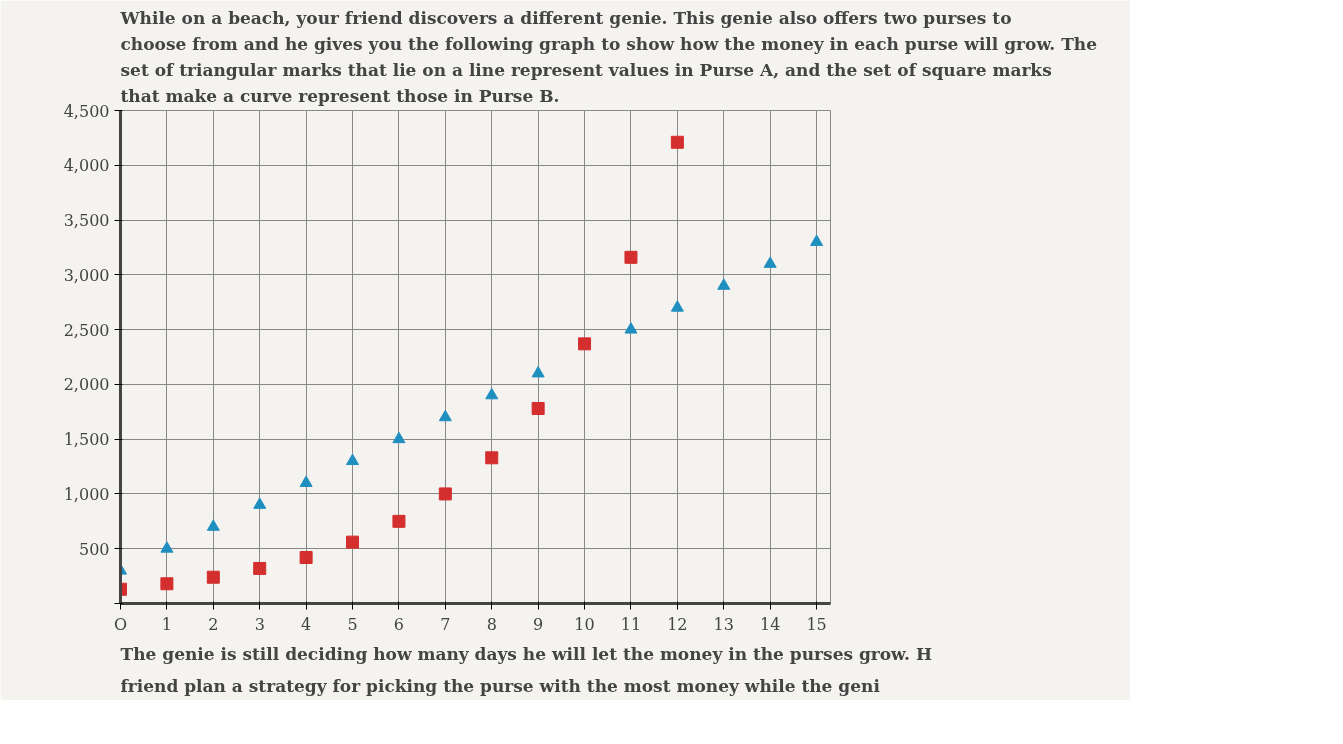 The width and height of the screenshot is (1343, 744). What do you see at coordinates (259, 624) in the screenshot?
I see `x-tick-label: 3` at bounding box center [259, 624].